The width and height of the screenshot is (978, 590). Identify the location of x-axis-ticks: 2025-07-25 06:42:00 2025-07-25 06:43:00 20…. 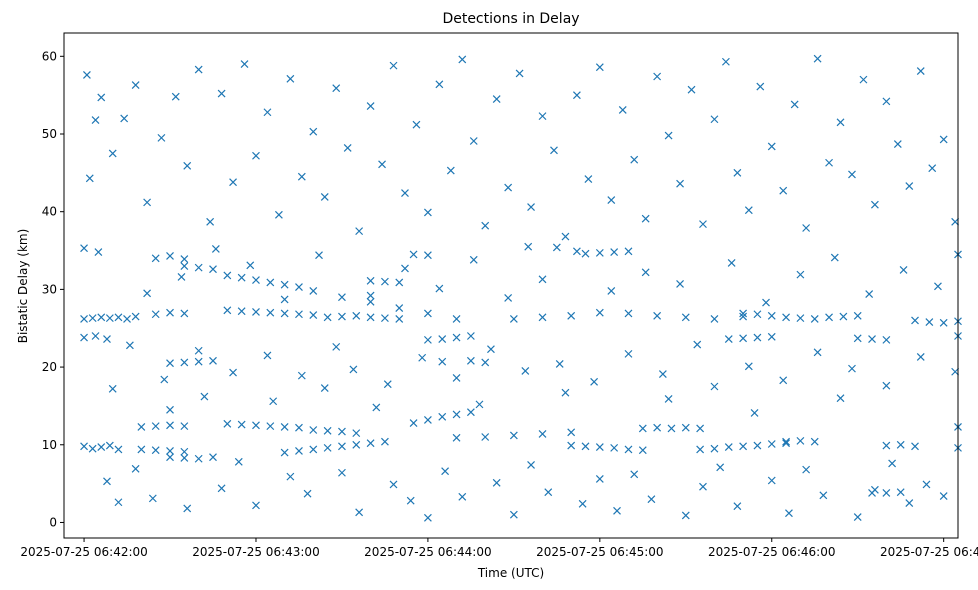
(499, 548).